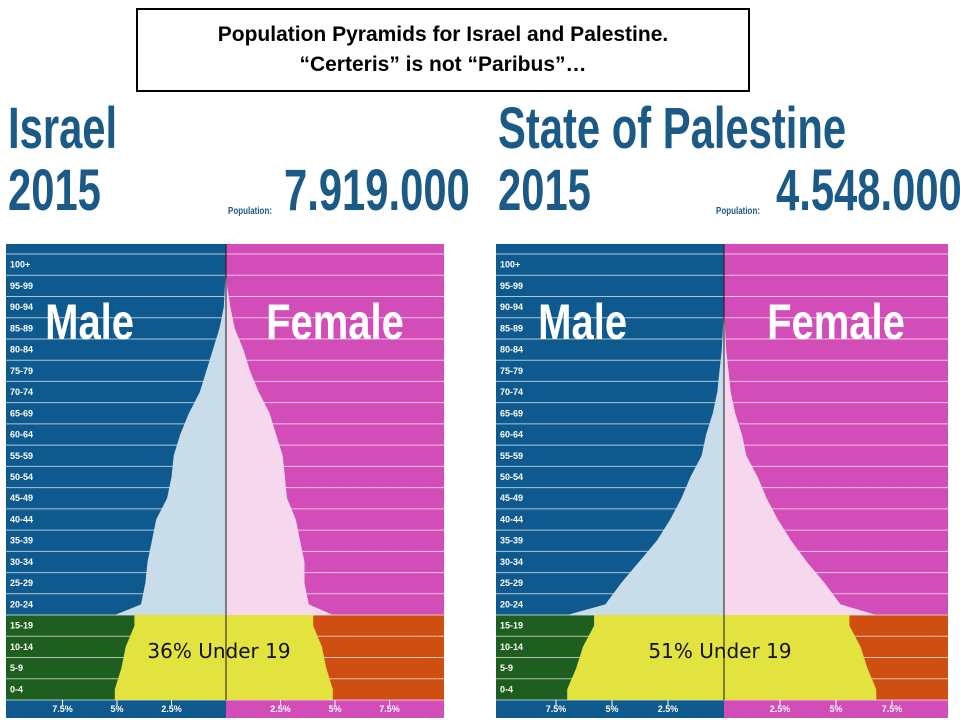 Image resolution: width=960 pixels, height=720 pixels. What do you see at coordinates (719, 651) in the screenshot?
I see `under-19-annotation: 51% Under 19` at bounding box center [719, 651].